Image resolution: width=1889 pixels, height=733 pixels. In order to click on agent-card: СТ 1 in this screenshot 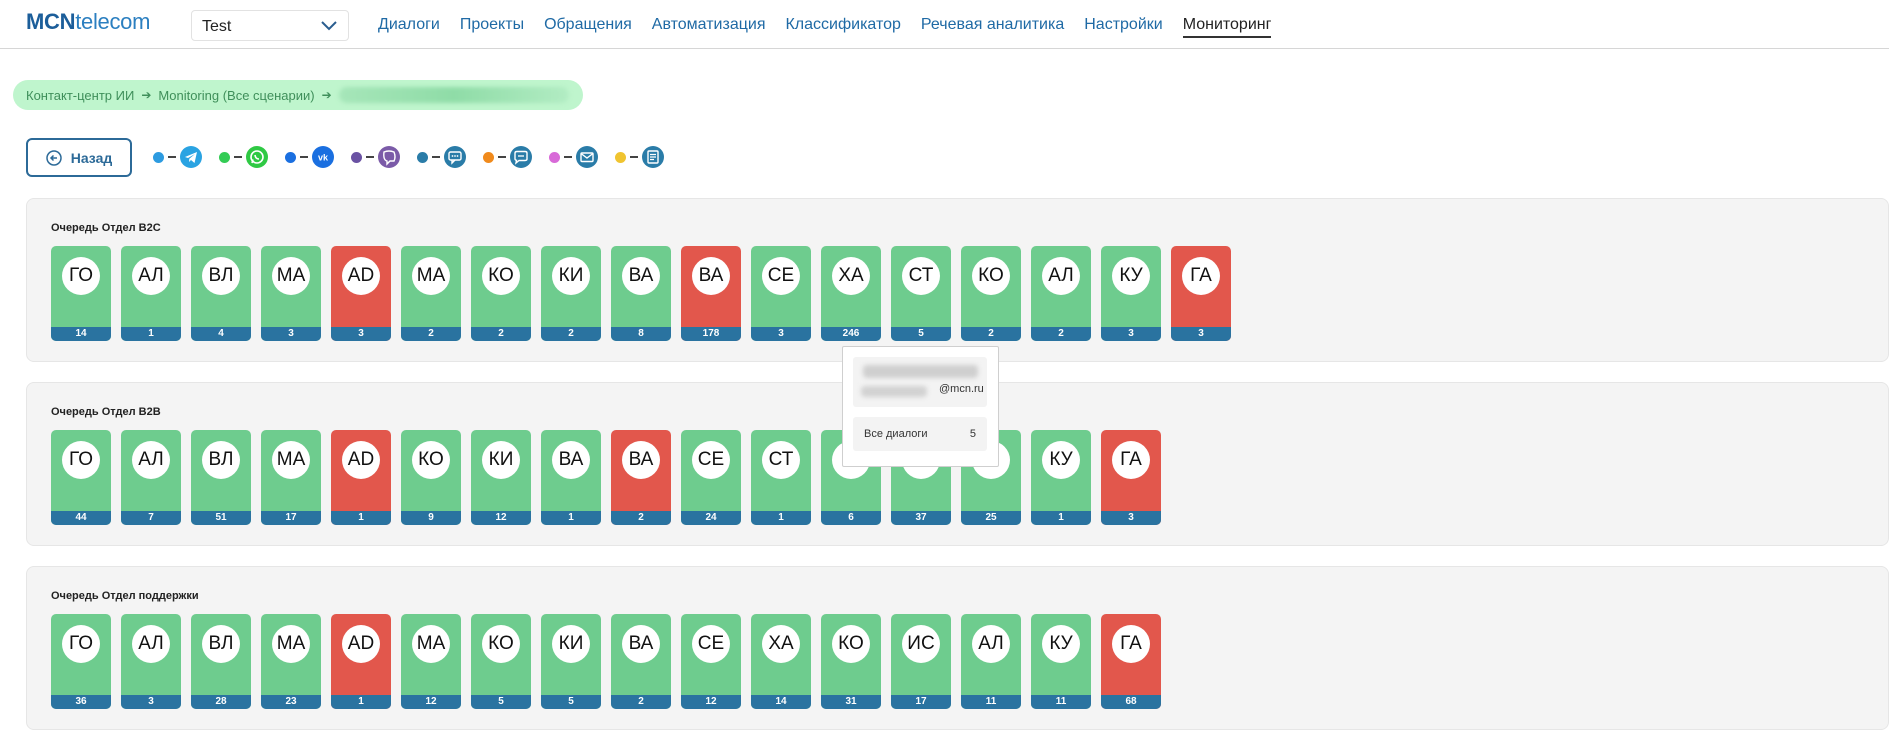, I will do `click(781, 477)`.